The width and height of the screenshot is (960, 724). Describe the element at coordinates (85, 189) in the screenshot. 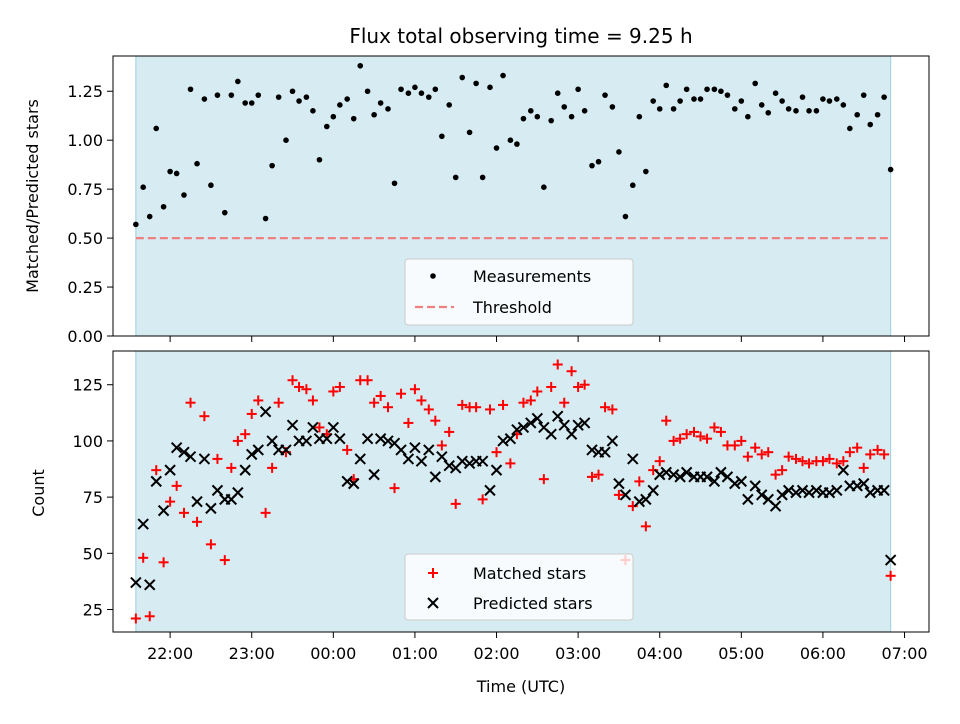

I see `y-tick-label-top: 0.75` at that location.